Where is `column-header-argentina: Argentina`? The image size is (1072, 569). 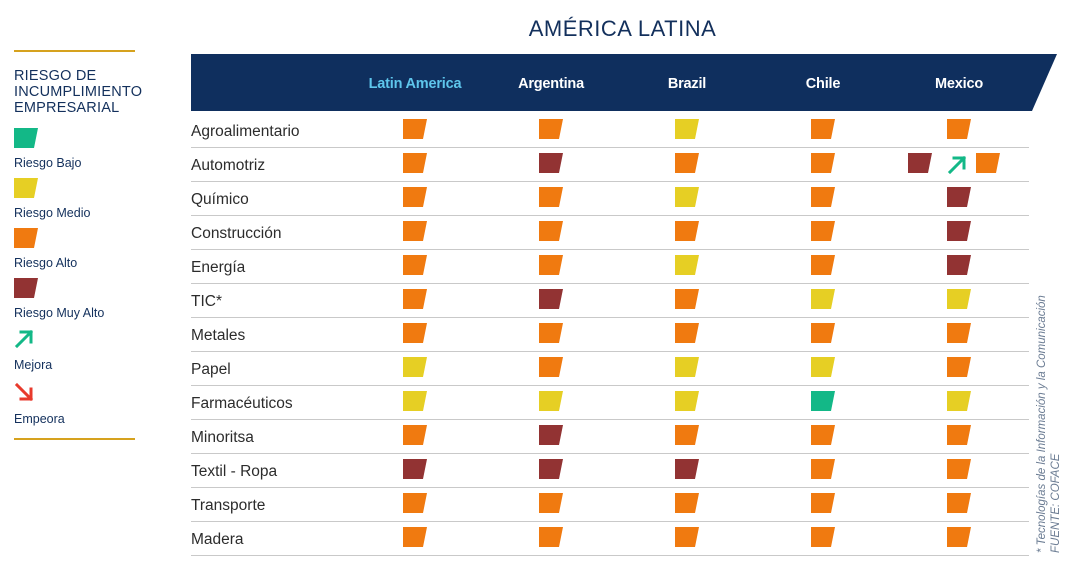 column-header-argentina: Argentina is located at coordinates (551, 84).